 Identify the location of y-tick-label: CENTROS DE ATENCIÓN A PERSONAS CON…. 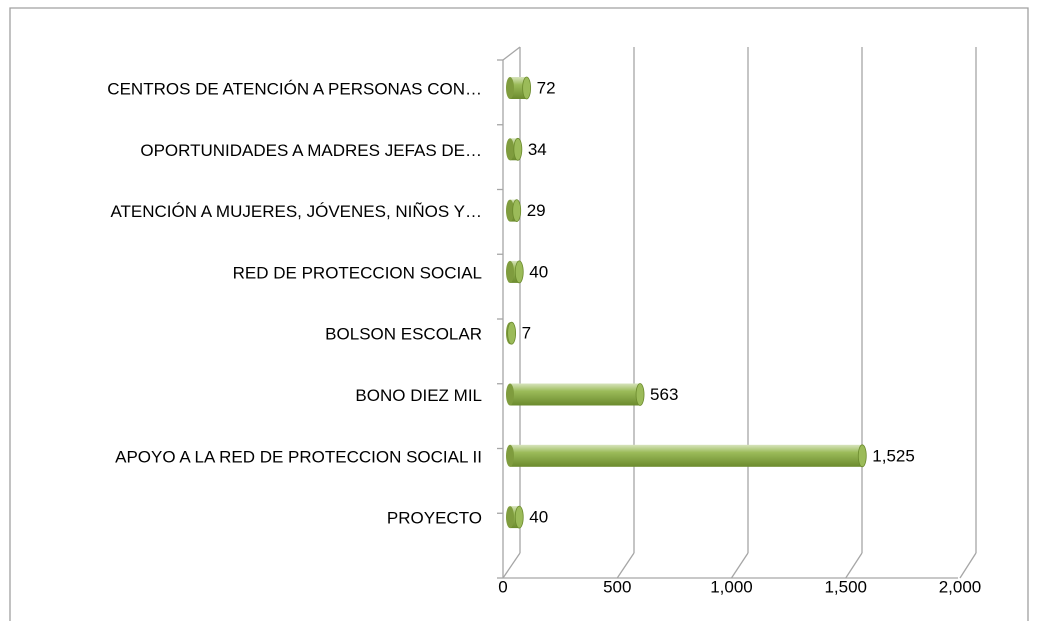
(294, 88).